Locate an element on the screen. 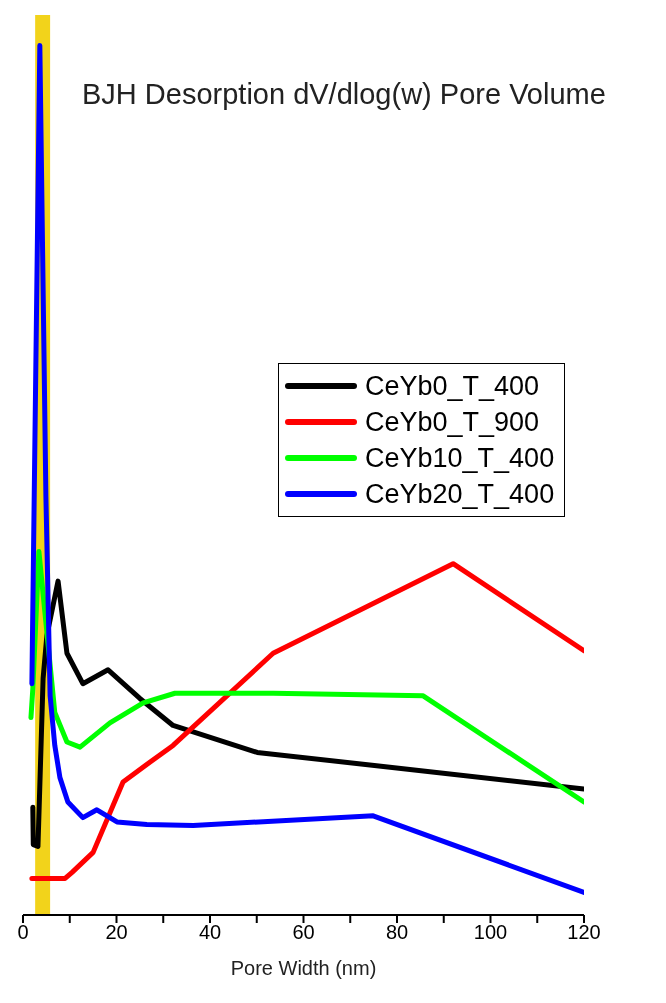 This screenshot has height=1003, width=666. x-tick-label: 60 is located at coordinates (303, 932).